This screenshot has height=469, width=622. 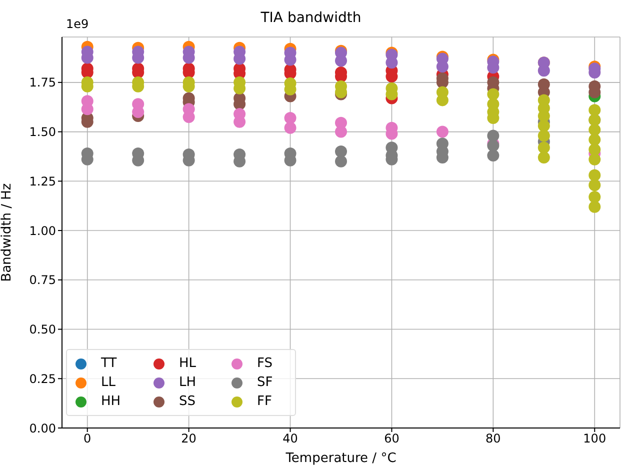 I want to click on x-tick-label: 80, so click(x=493, y=439).